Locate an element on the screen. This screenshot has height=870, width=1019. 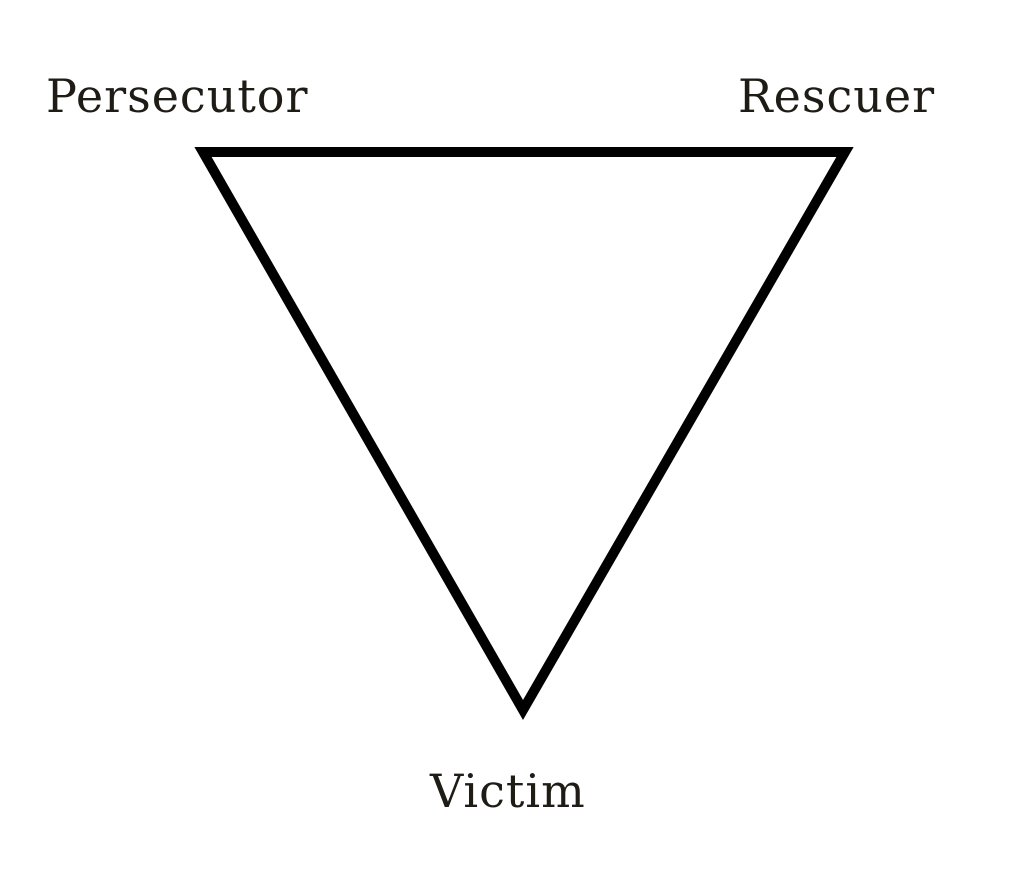
node-label-rescuer: Rescuer is located at coordinates (837, 96).